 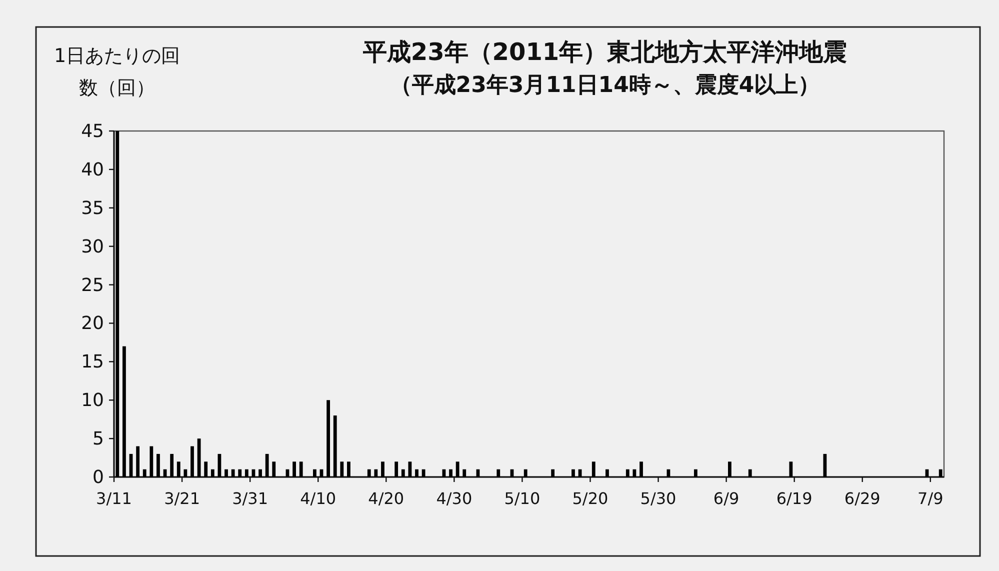 I want to click on y-tick-label: 35, so click(x=92, y=208).